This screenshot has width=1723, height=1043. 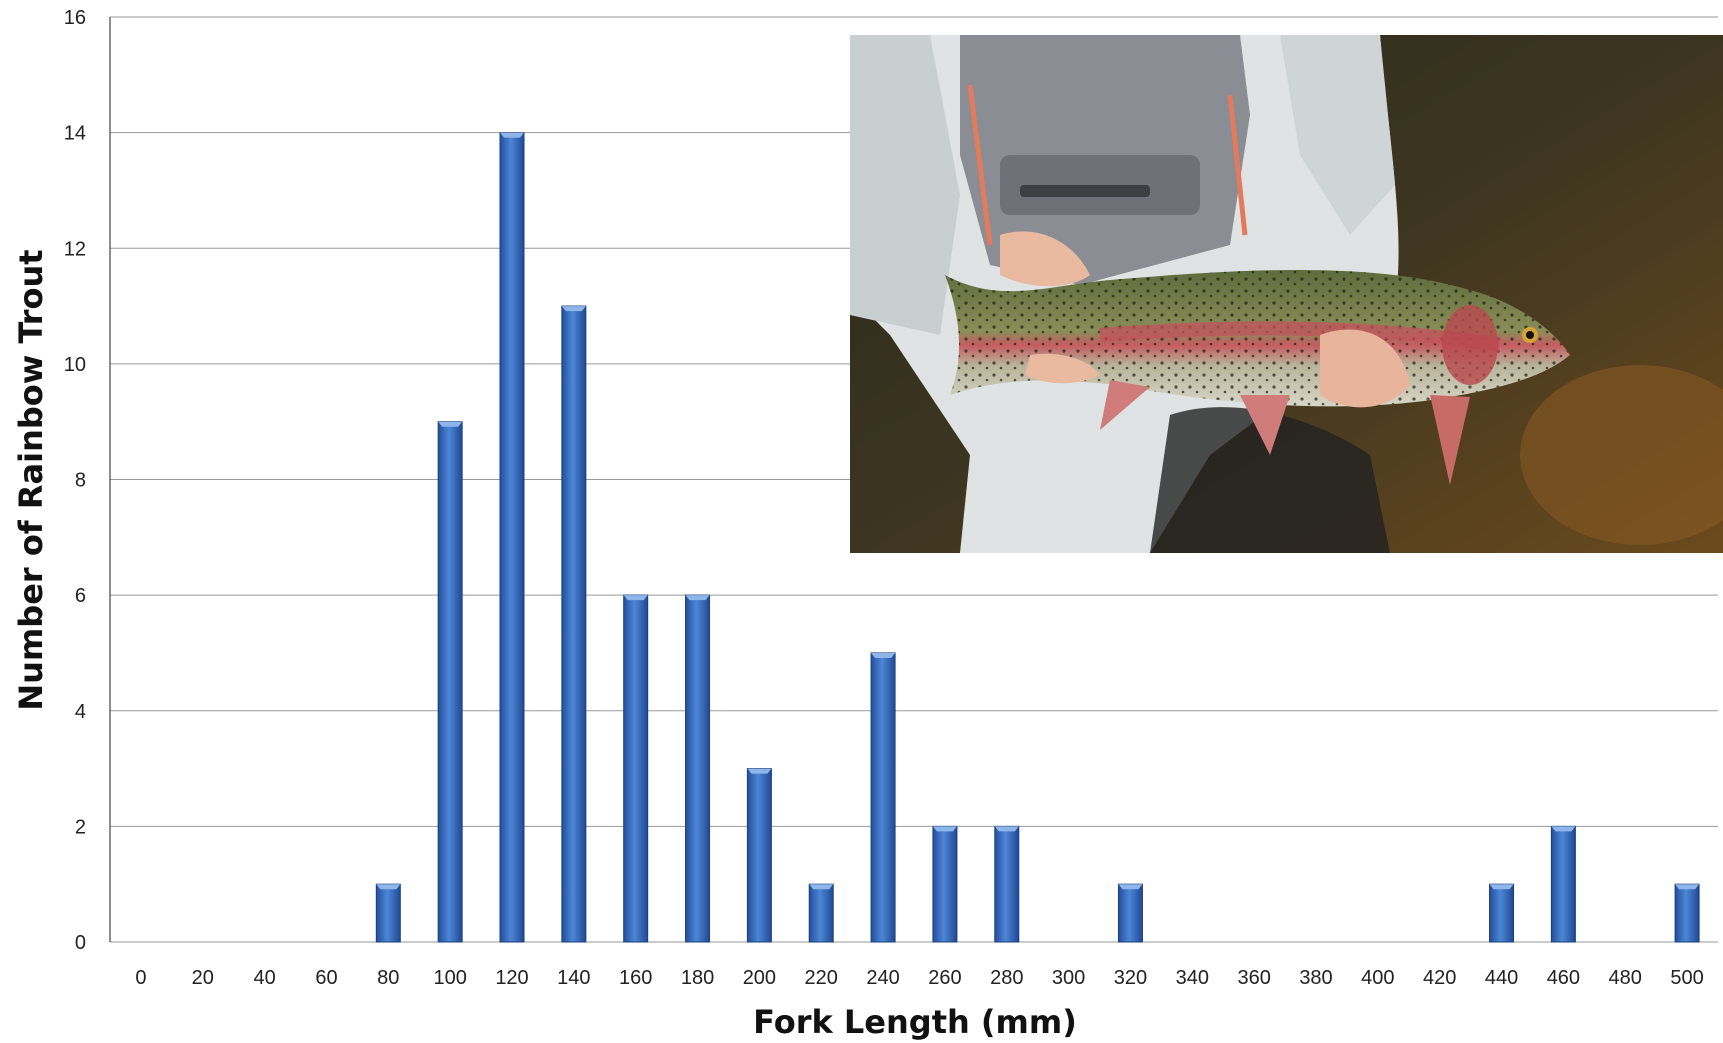 What do you see at coordinates (697, 978) in the screenshot?
I see `x-tick-label: 180` at bounding box center [697, 978].